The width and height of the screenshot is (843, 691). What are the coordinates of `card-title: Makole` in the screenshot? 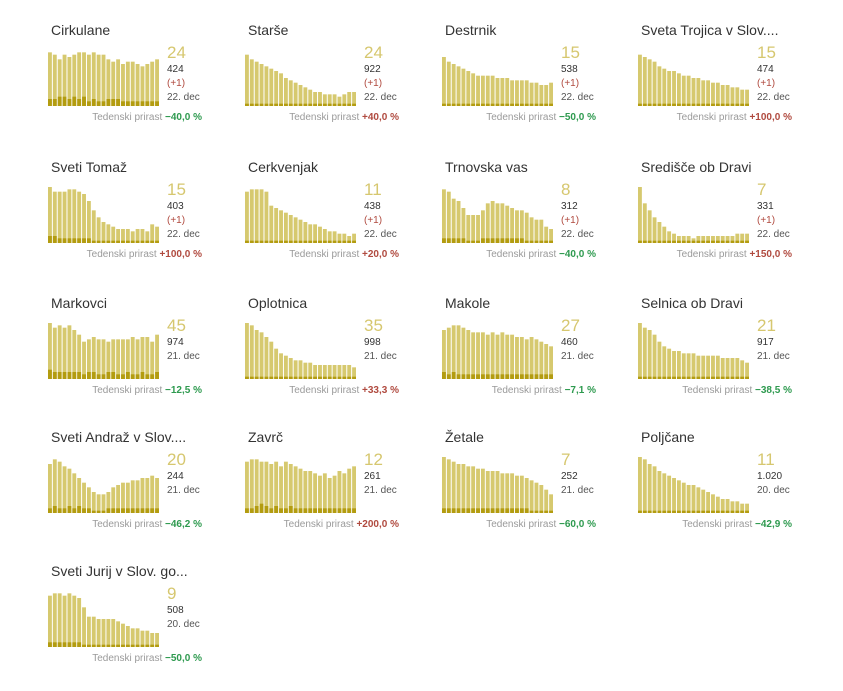 It's located at (468, 303).